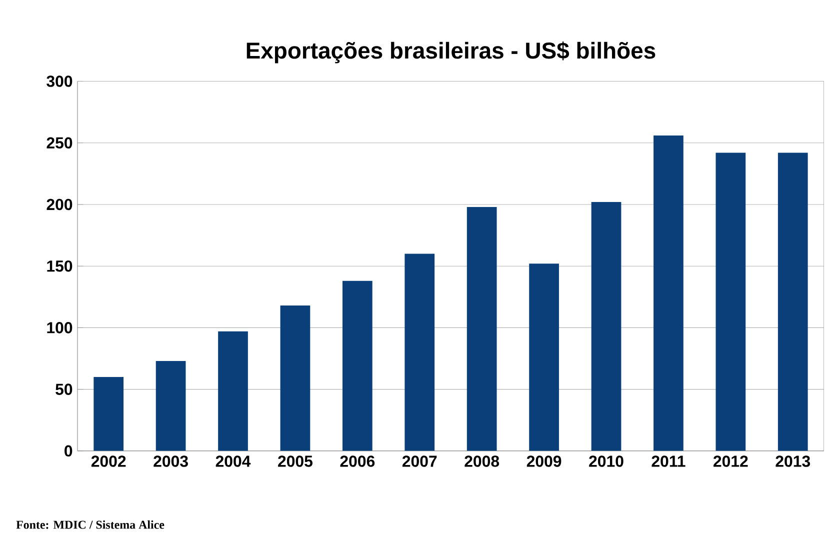  What do you see at coordinates (90, 524) in the screenshot?
I see `source-note: Fonte: MDIC / Sistema Alice` at bounding box center [90, 524].